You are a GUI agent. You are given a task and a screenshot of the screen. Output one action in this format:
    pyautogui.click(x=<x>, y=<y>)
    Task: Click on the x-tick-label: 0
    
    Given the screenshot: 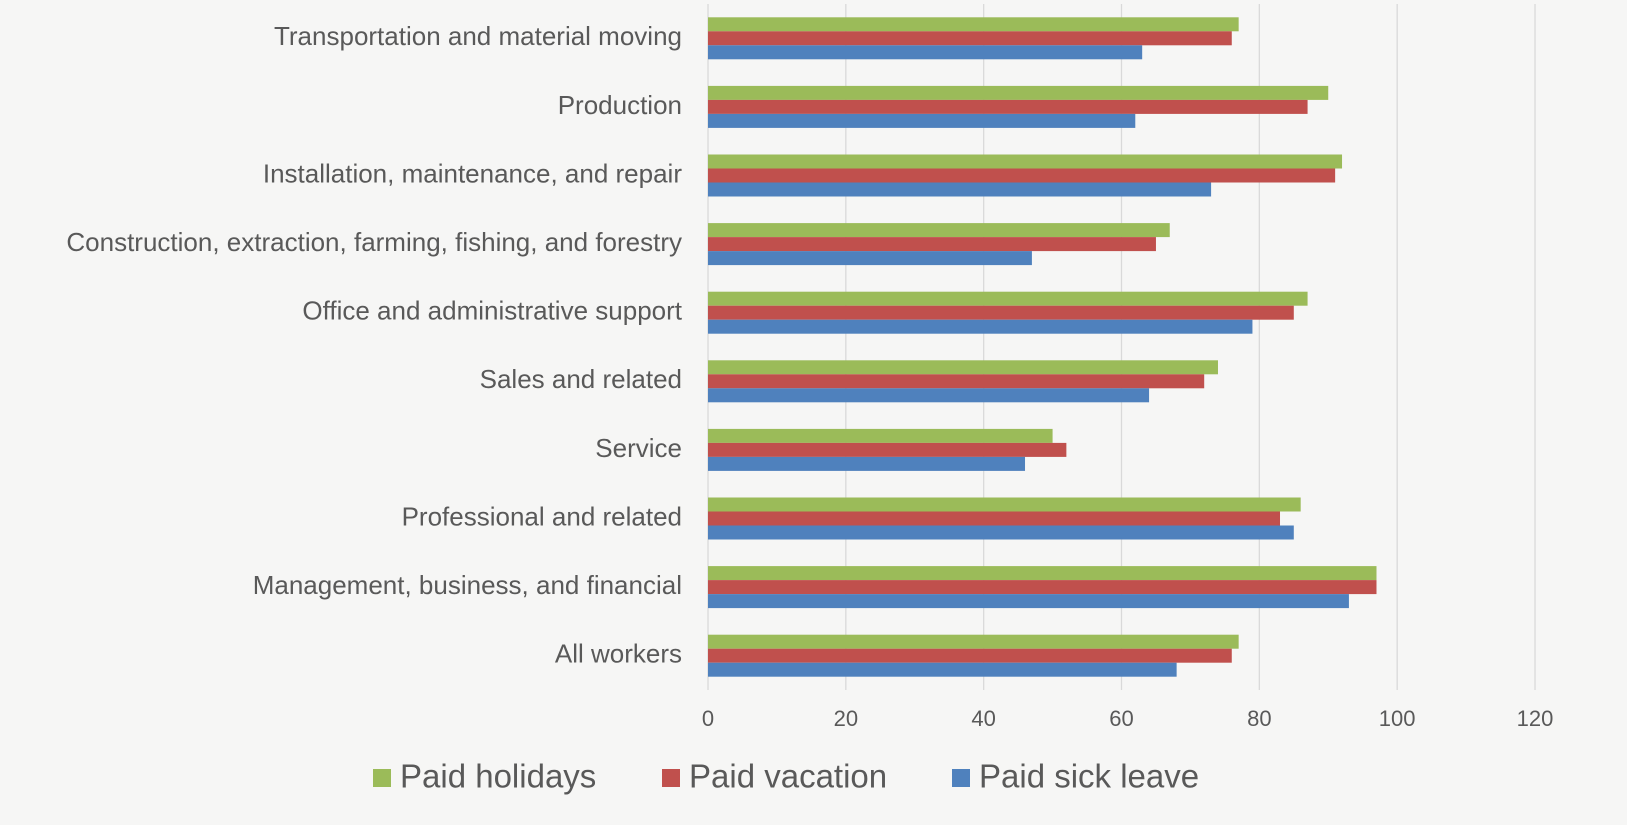 What is the action you would take?
    pyautogui.click(x=708, y=718)
    